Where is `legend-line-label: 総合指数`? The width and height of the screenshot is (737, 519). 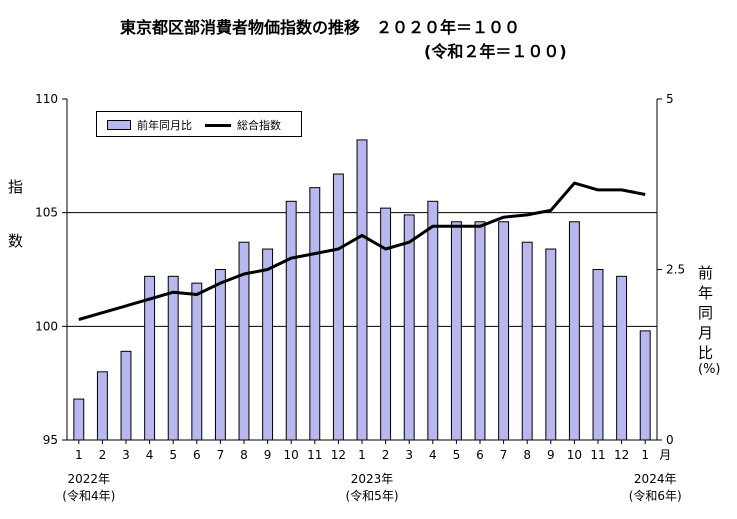 legend-line-label: 総合指数 is located at coordinates (259, 125).